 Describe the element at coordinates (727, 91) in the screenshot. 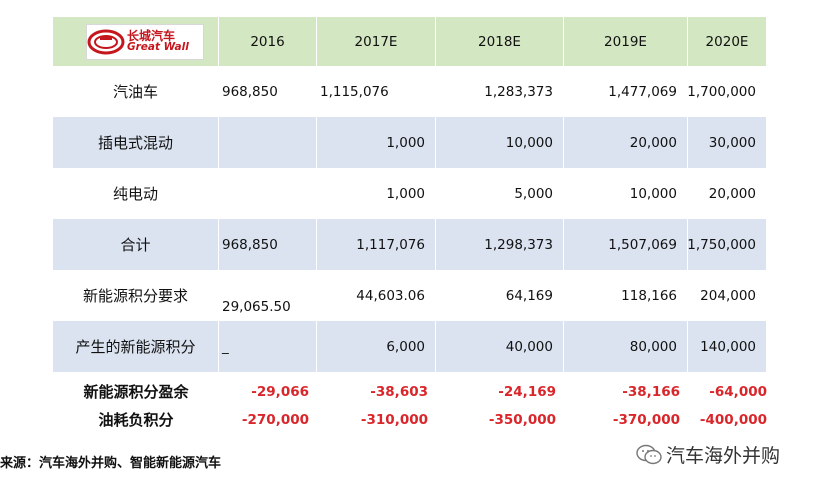

I see `table-cell: 1,700,000` at that location.